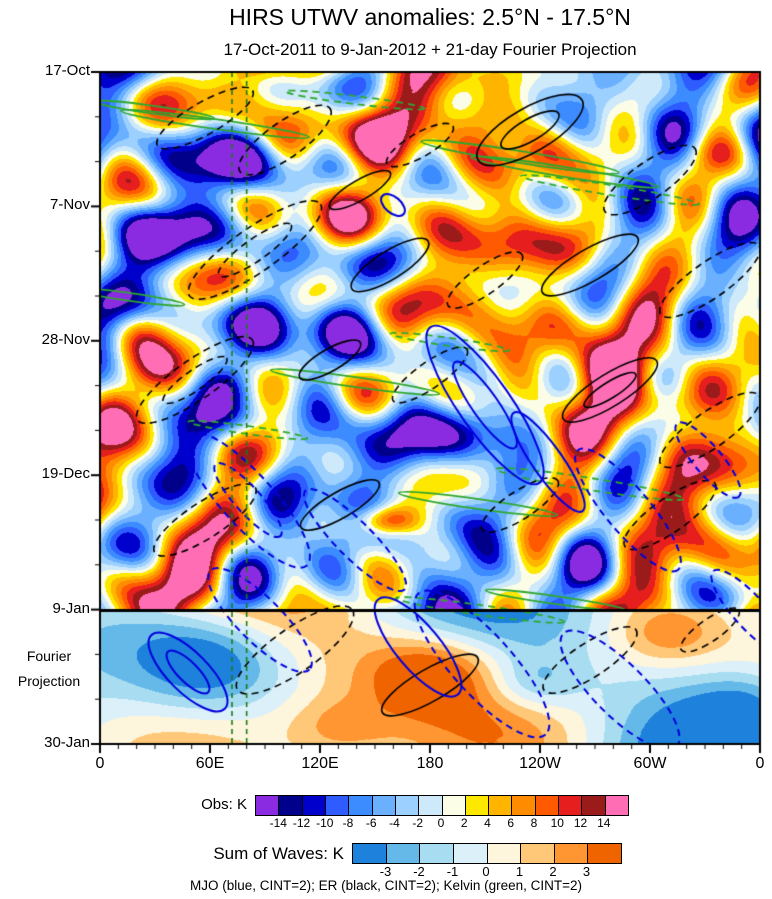  I want to click on sum-of-waves-colorbar-tick-label: -1, so click(452, 871).